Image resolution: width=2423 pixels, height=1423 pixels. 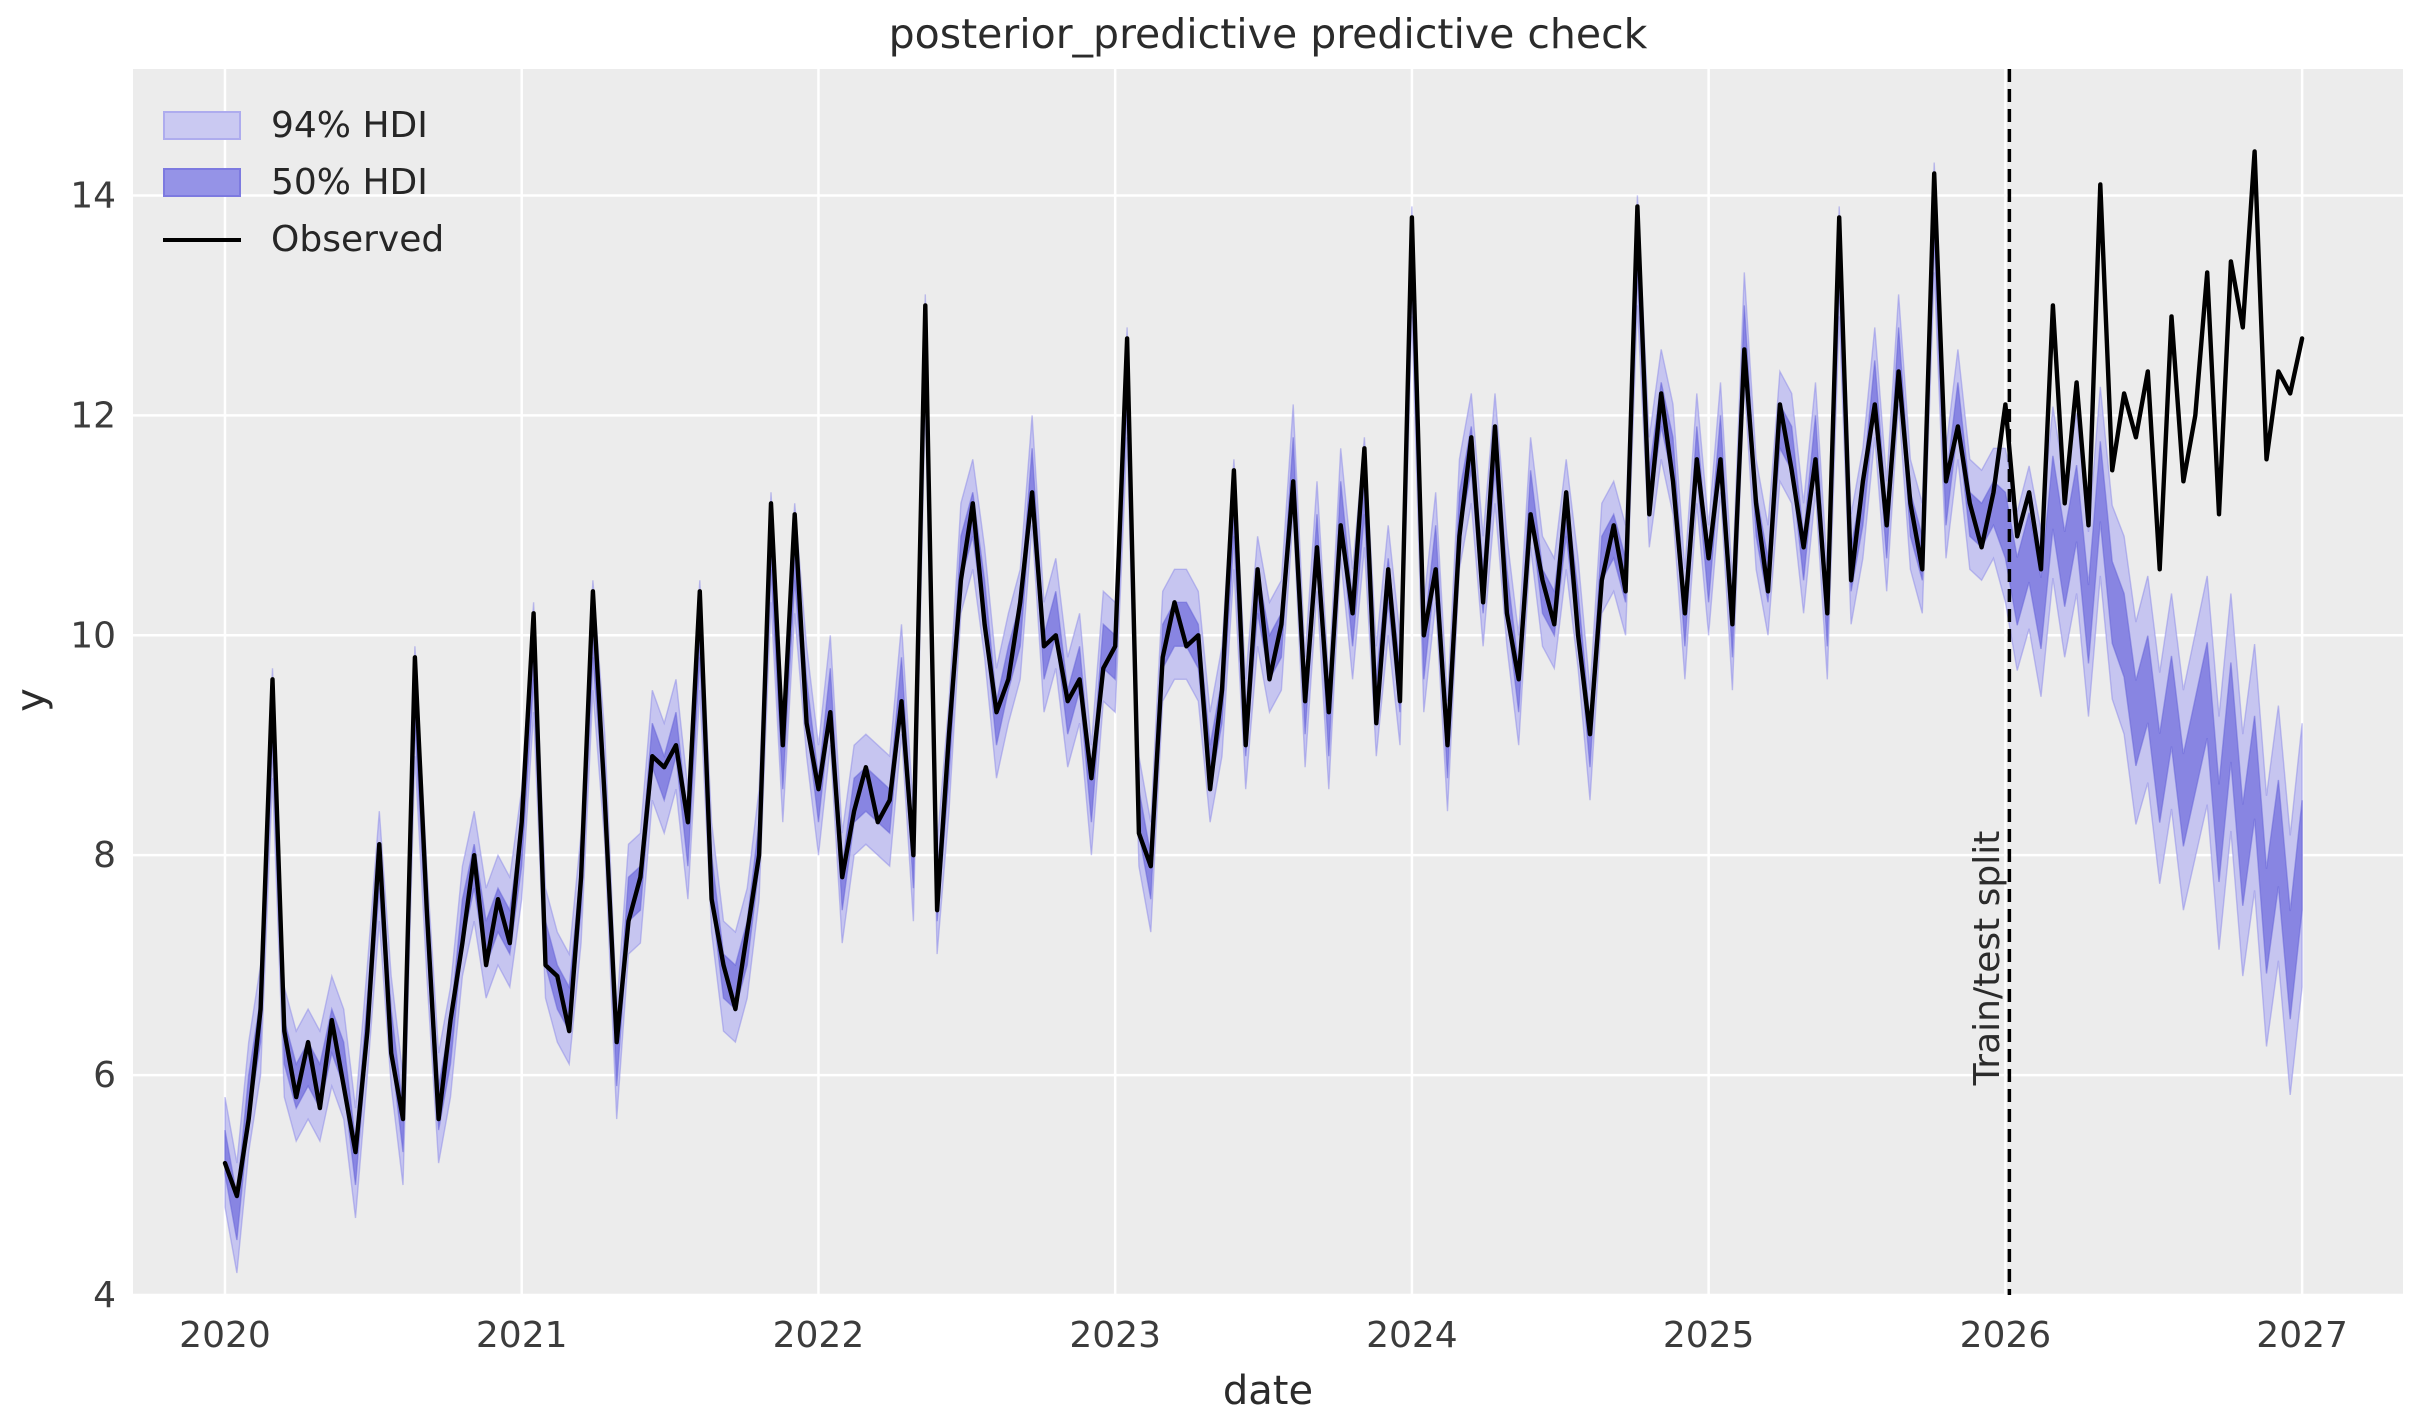 I want to click on hdi-50-swatch, so click(x=202, y=182).